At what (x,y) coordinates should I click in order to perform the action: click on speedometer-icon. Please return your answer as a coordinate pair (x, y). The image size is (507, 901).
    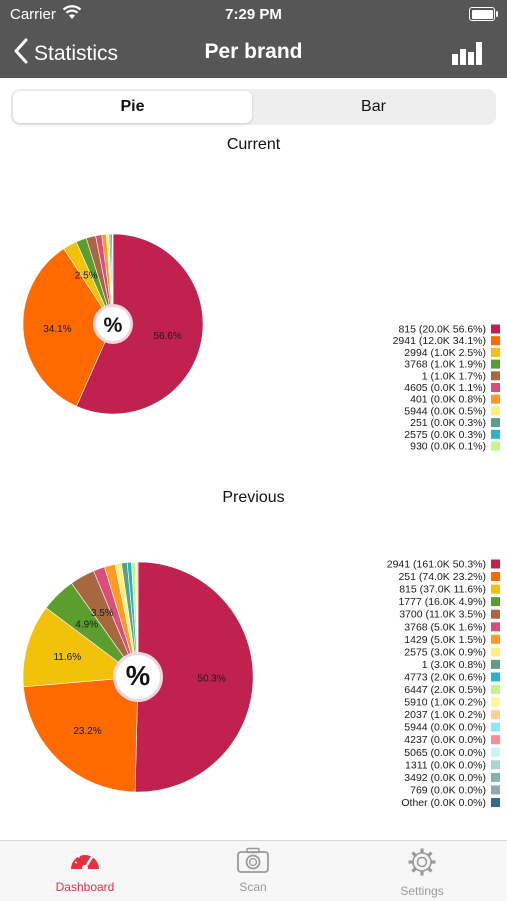
    Looking at the image, I should click on (85, 865).